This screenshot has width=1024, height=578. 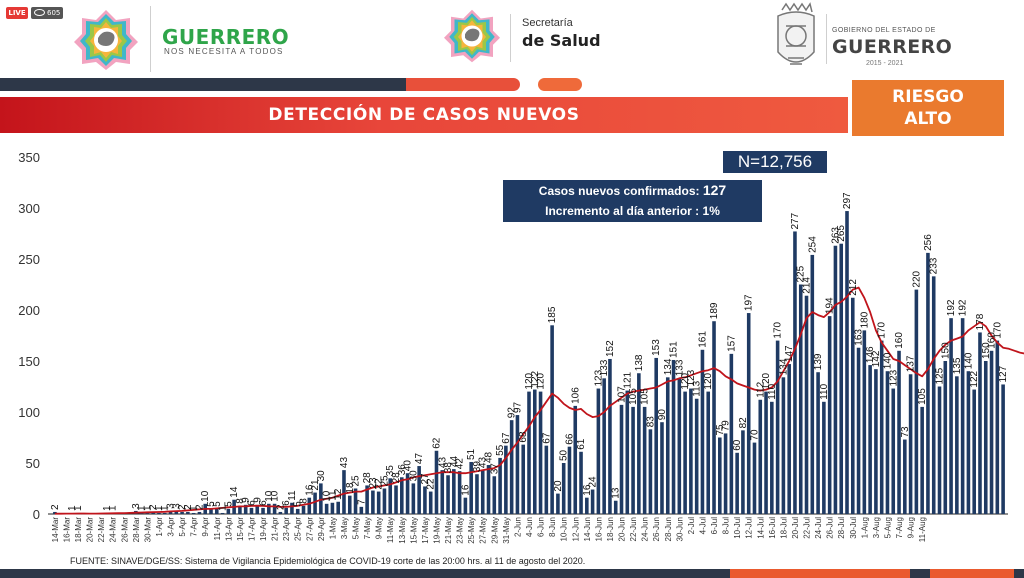 I want to click on data-label: 256, so click(x=928, y=242).